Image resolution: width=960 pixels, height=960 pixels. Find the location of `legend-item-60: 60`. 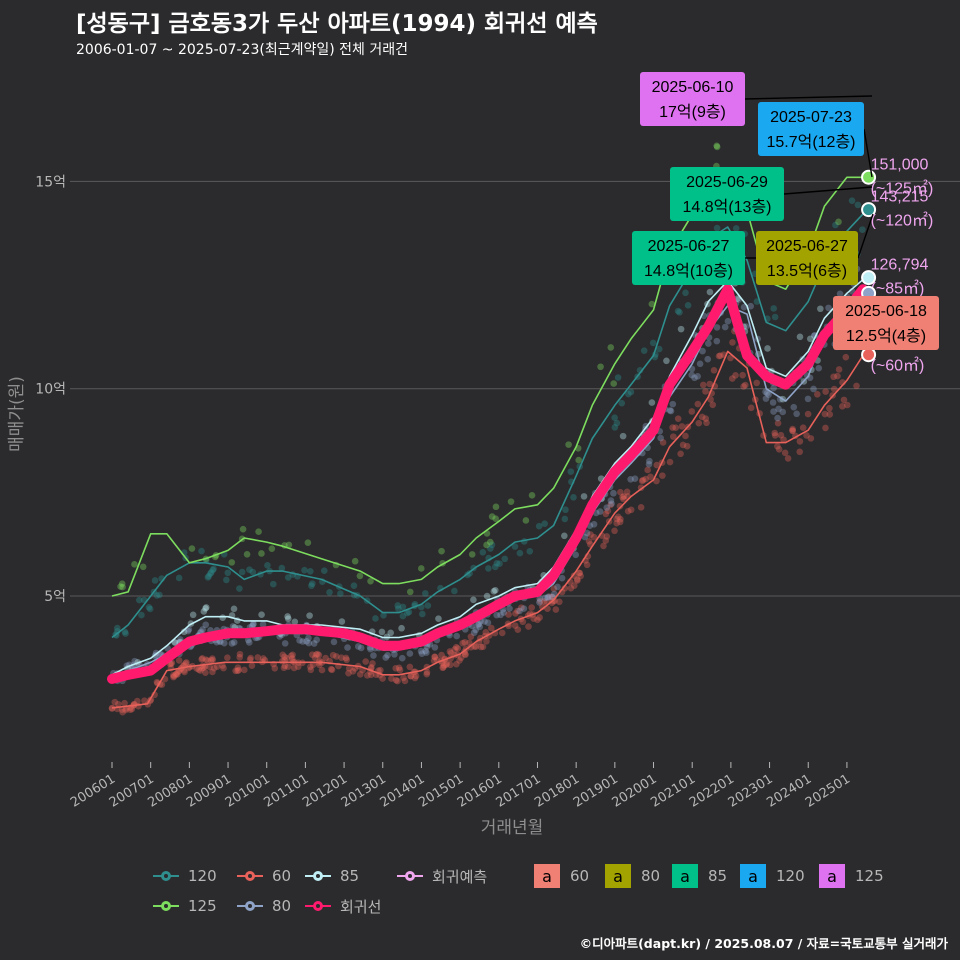

legend-item-60: 60 is located at coordinates (263, 876).